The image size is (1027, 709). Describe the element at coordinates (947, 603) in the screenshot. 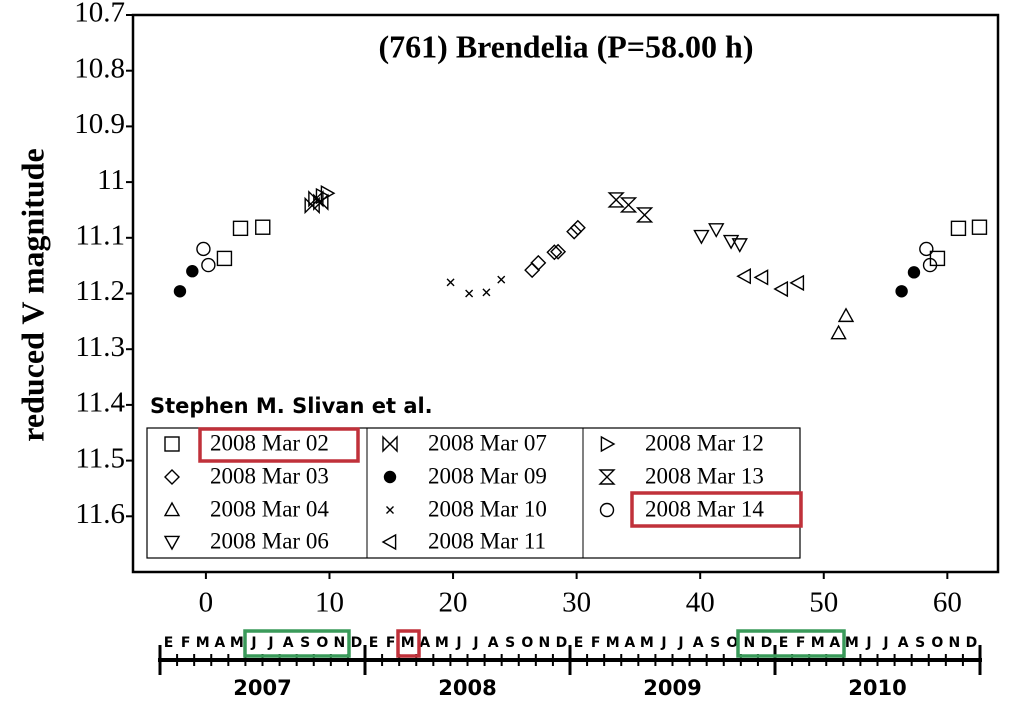

I see `x-tick-label: 60` at that location.